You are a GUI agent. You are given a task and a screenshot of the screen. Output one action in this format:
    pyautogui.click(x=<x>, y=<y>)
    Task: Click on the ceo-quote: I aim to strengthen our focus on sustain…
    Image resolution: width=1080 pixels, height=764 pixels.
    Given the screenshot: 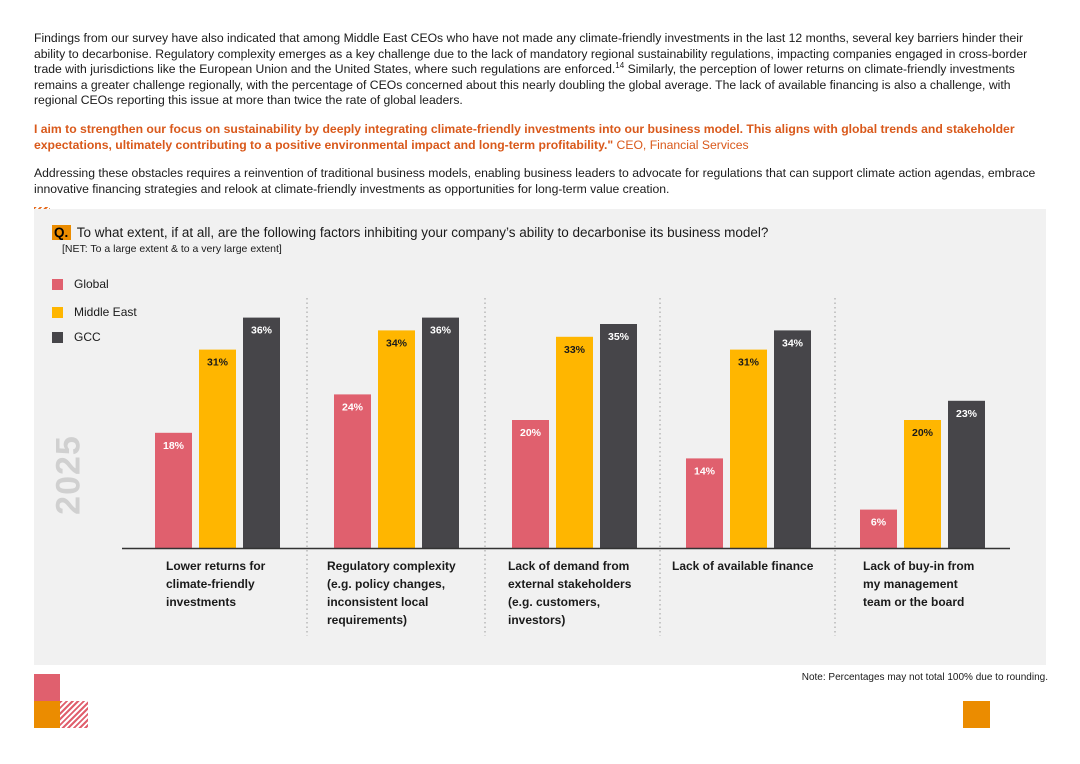 What is the action you would take?
    pyautogui.click(x=542, y=137)
    